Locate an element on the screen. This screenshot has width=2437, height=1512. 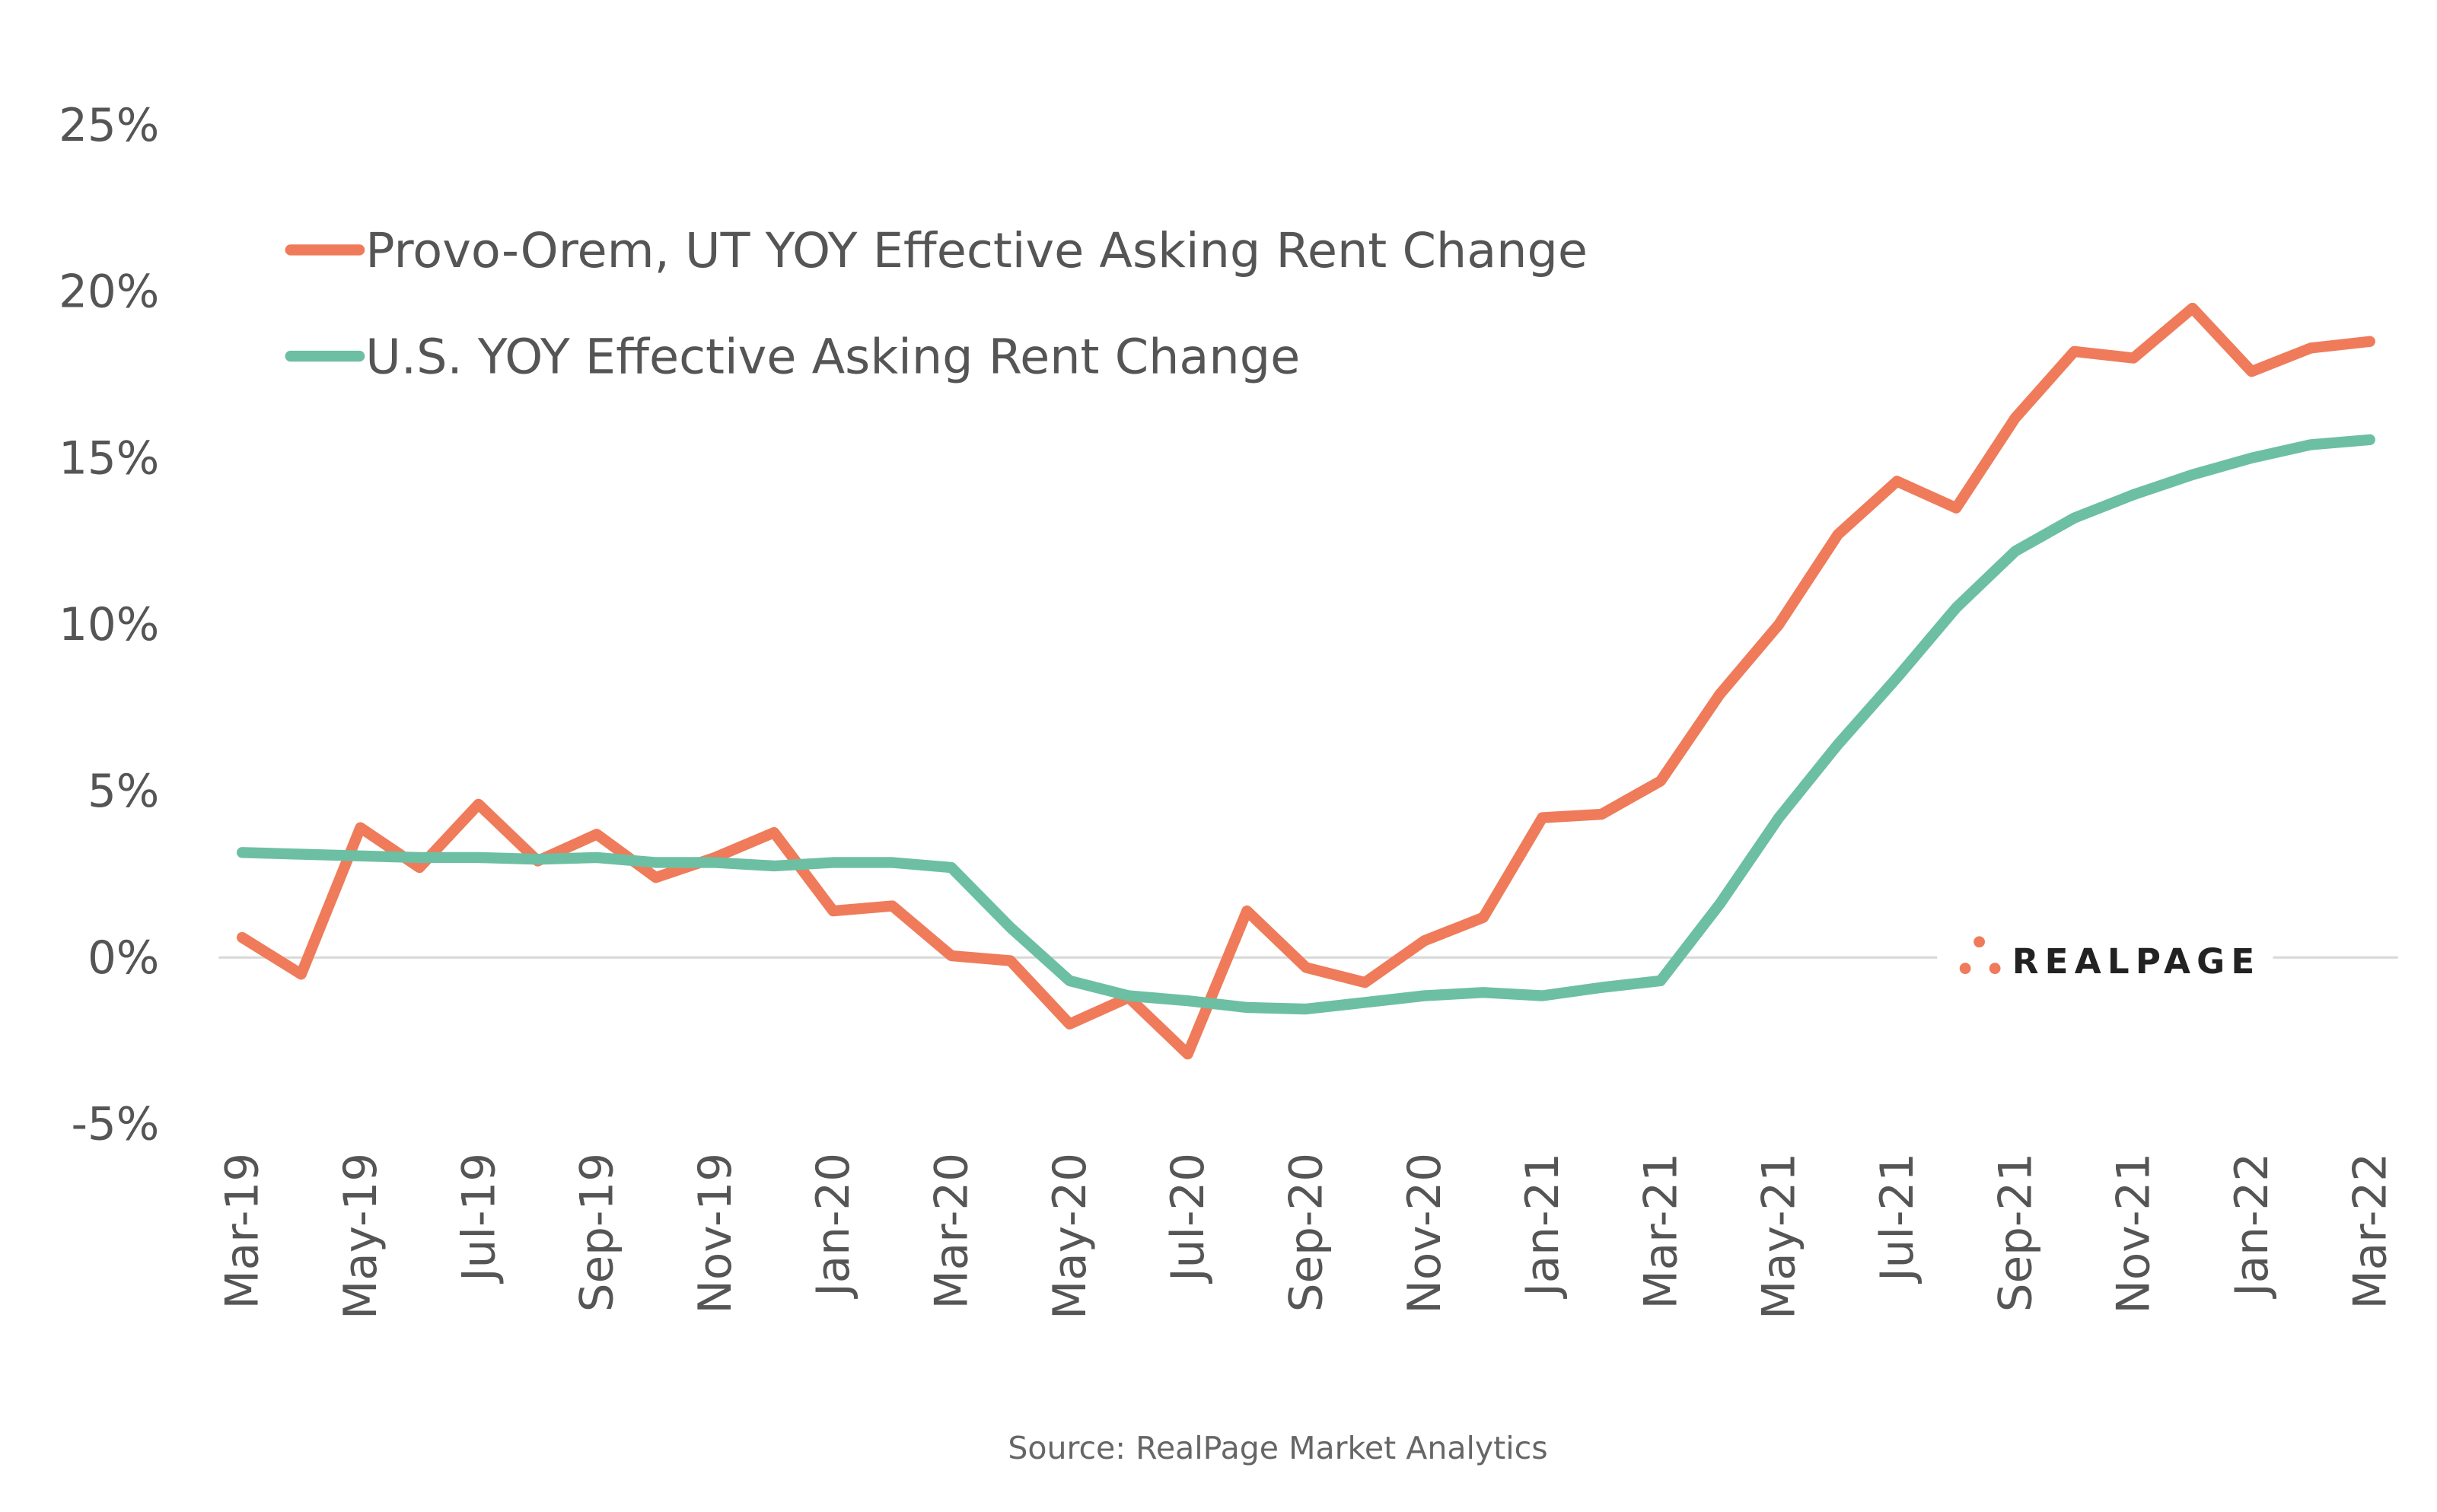
realpage-logo: REALPAGE is located at coordinates (2110, 959).